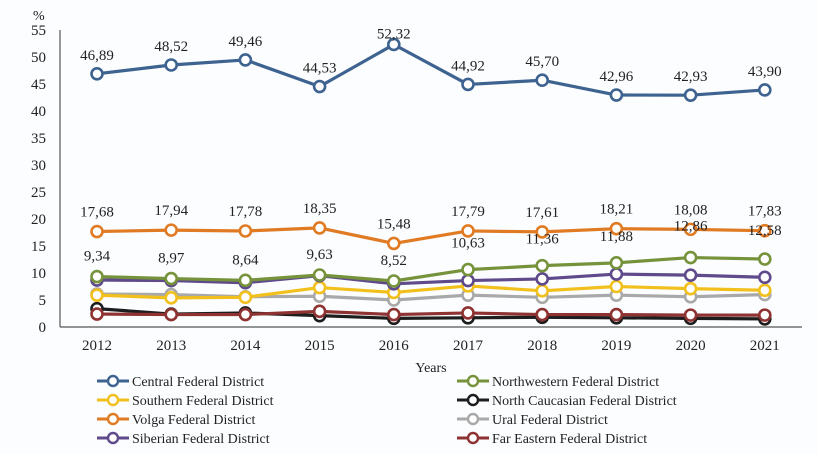 Image resolution: width=818 pixels, height=454 pixels. I want to click on legend-item-volga-federal-district: Volga Federal District, so click(176, 420).